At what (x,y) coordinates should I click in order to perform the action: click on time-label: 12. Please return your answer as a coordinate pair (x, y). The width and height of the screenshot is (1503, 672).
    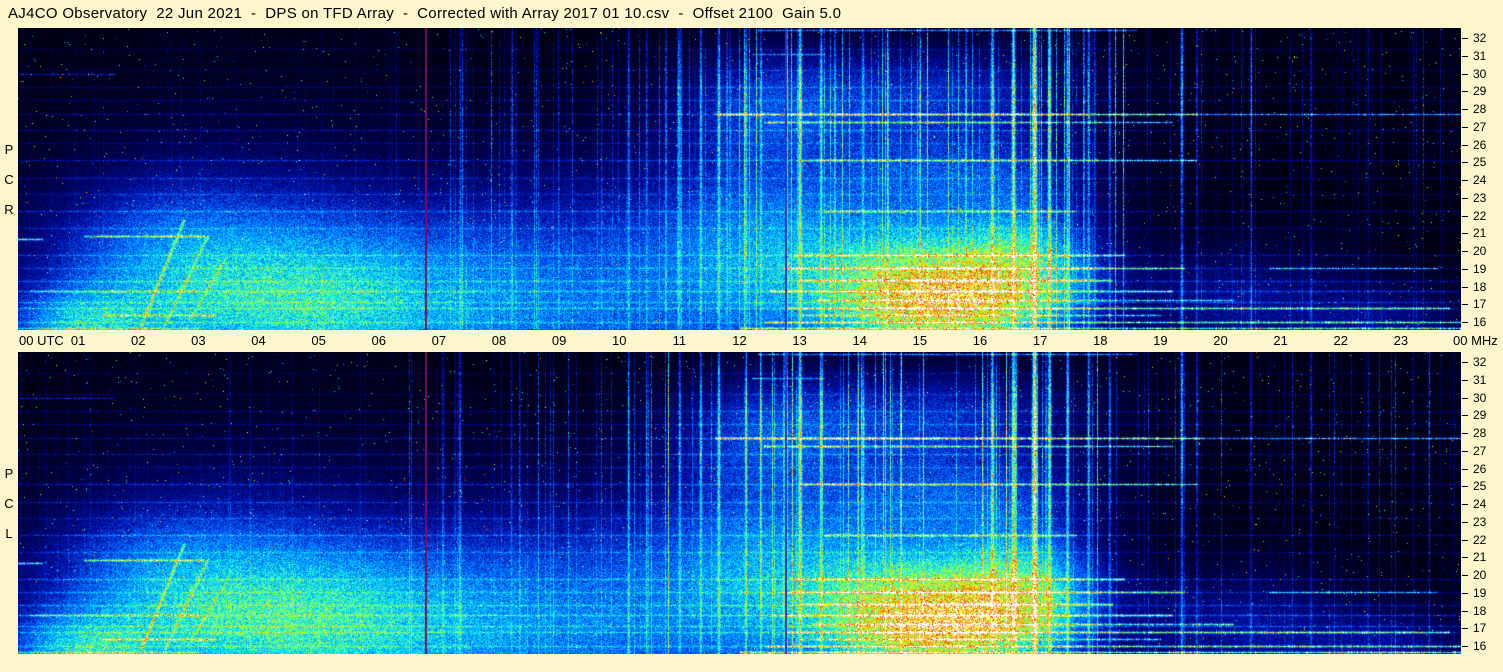
    Looking at the image, I should click on (739, 340).